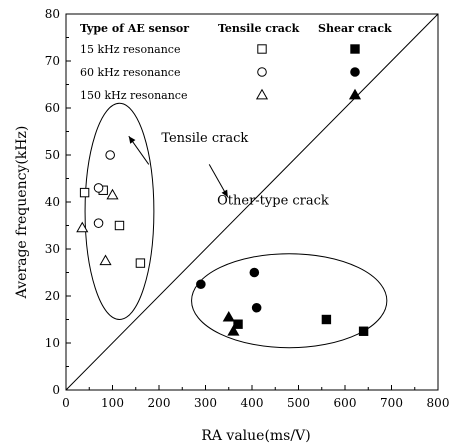 This screenshot has width=457, height=447. What do you see at coordinates (52, 14) in the screenshot?
I see `y-tick-label: 80` at bounding box center [52, 14].